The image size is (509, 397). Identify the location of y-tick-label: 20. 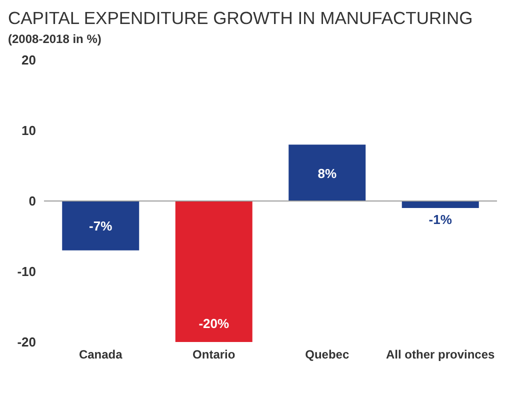
(29, 60).